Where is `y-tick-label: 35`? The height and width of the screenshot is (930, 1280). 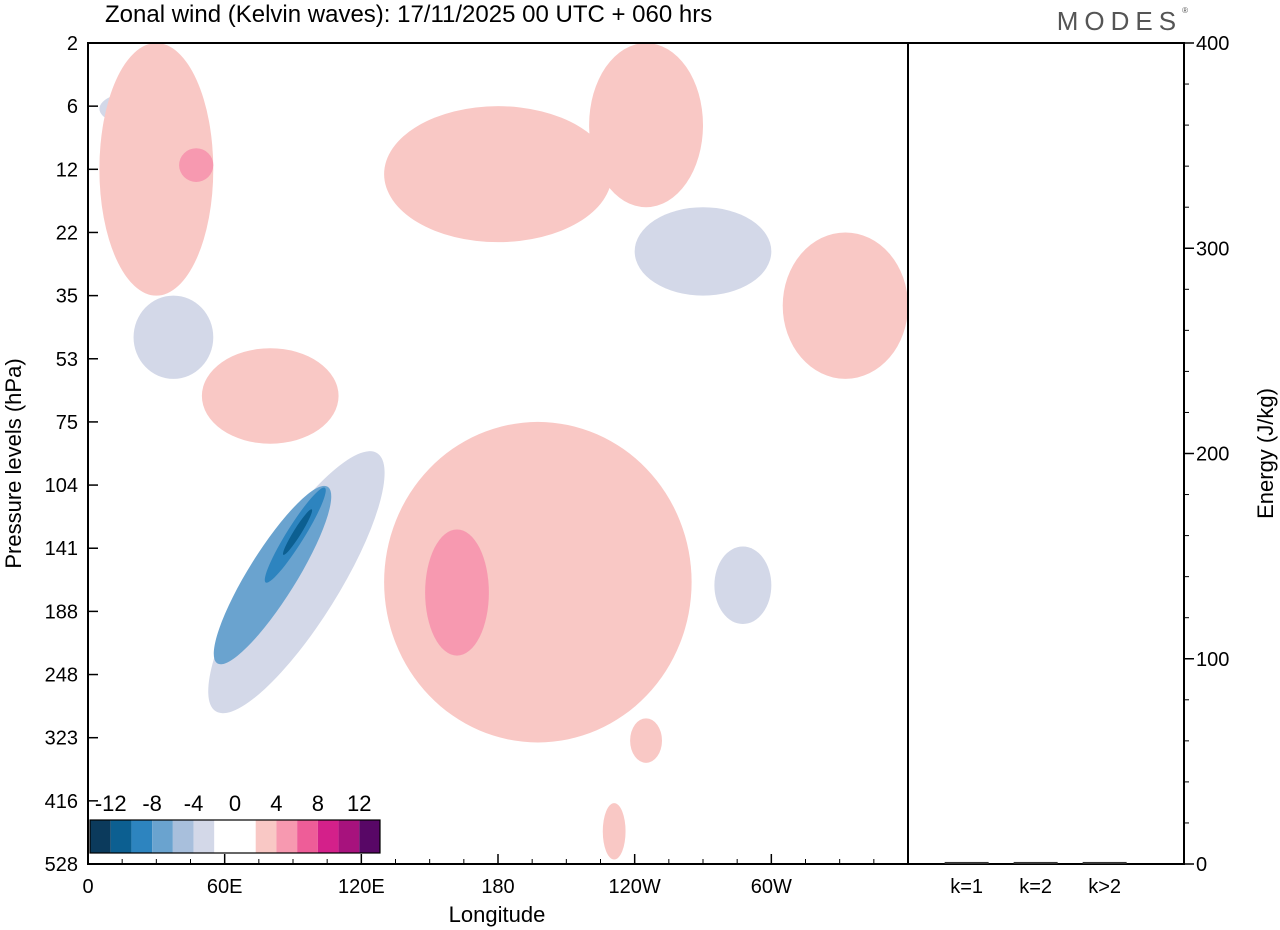 y-tick-label: 35 is located at coordinates (67, 297).